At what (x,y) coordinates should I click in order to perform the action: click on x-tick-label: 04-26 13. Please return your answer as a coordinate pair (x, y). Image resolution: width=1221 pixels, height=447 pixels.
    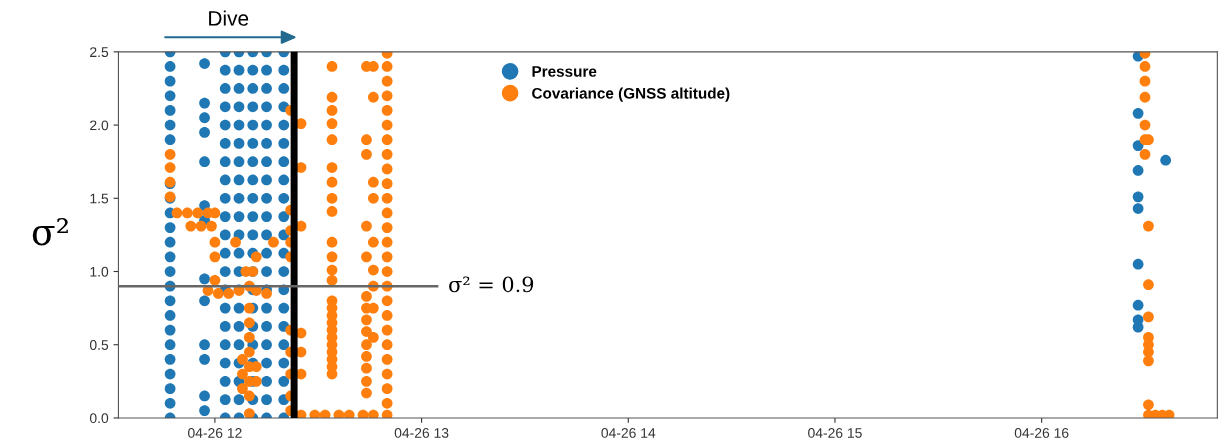
    Looking at the image, I should click on (421, 433).